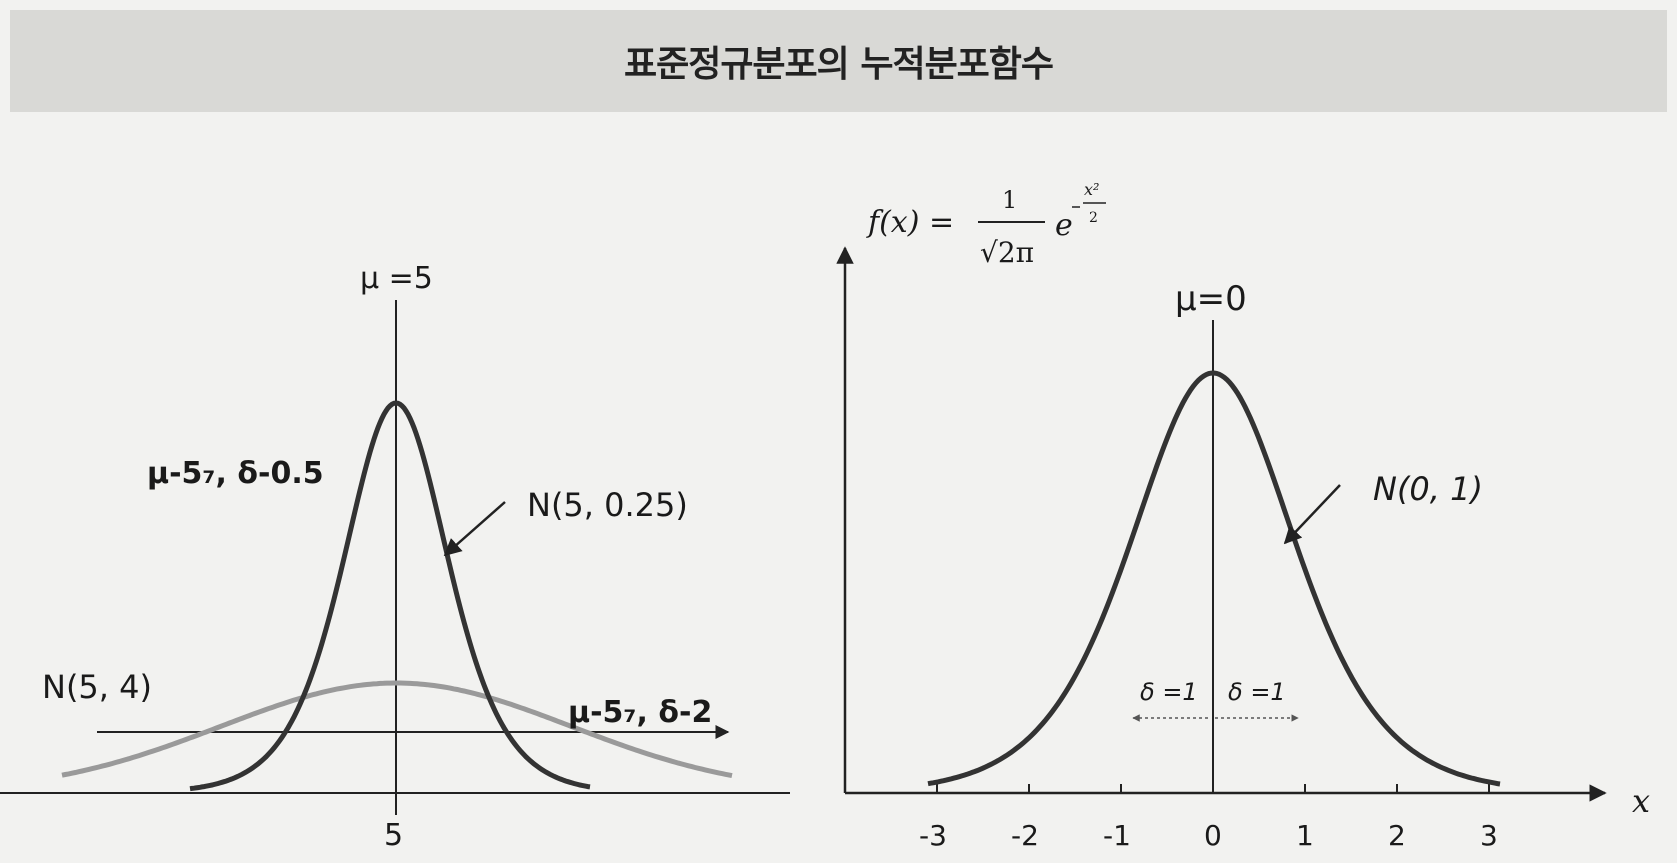 The width and height of the screenshot is (1677, 863). What do you see at coordinates (1213, 835) in the screenshot?
I see `x-tick-label: 0` at bounding box center [1213, 835].